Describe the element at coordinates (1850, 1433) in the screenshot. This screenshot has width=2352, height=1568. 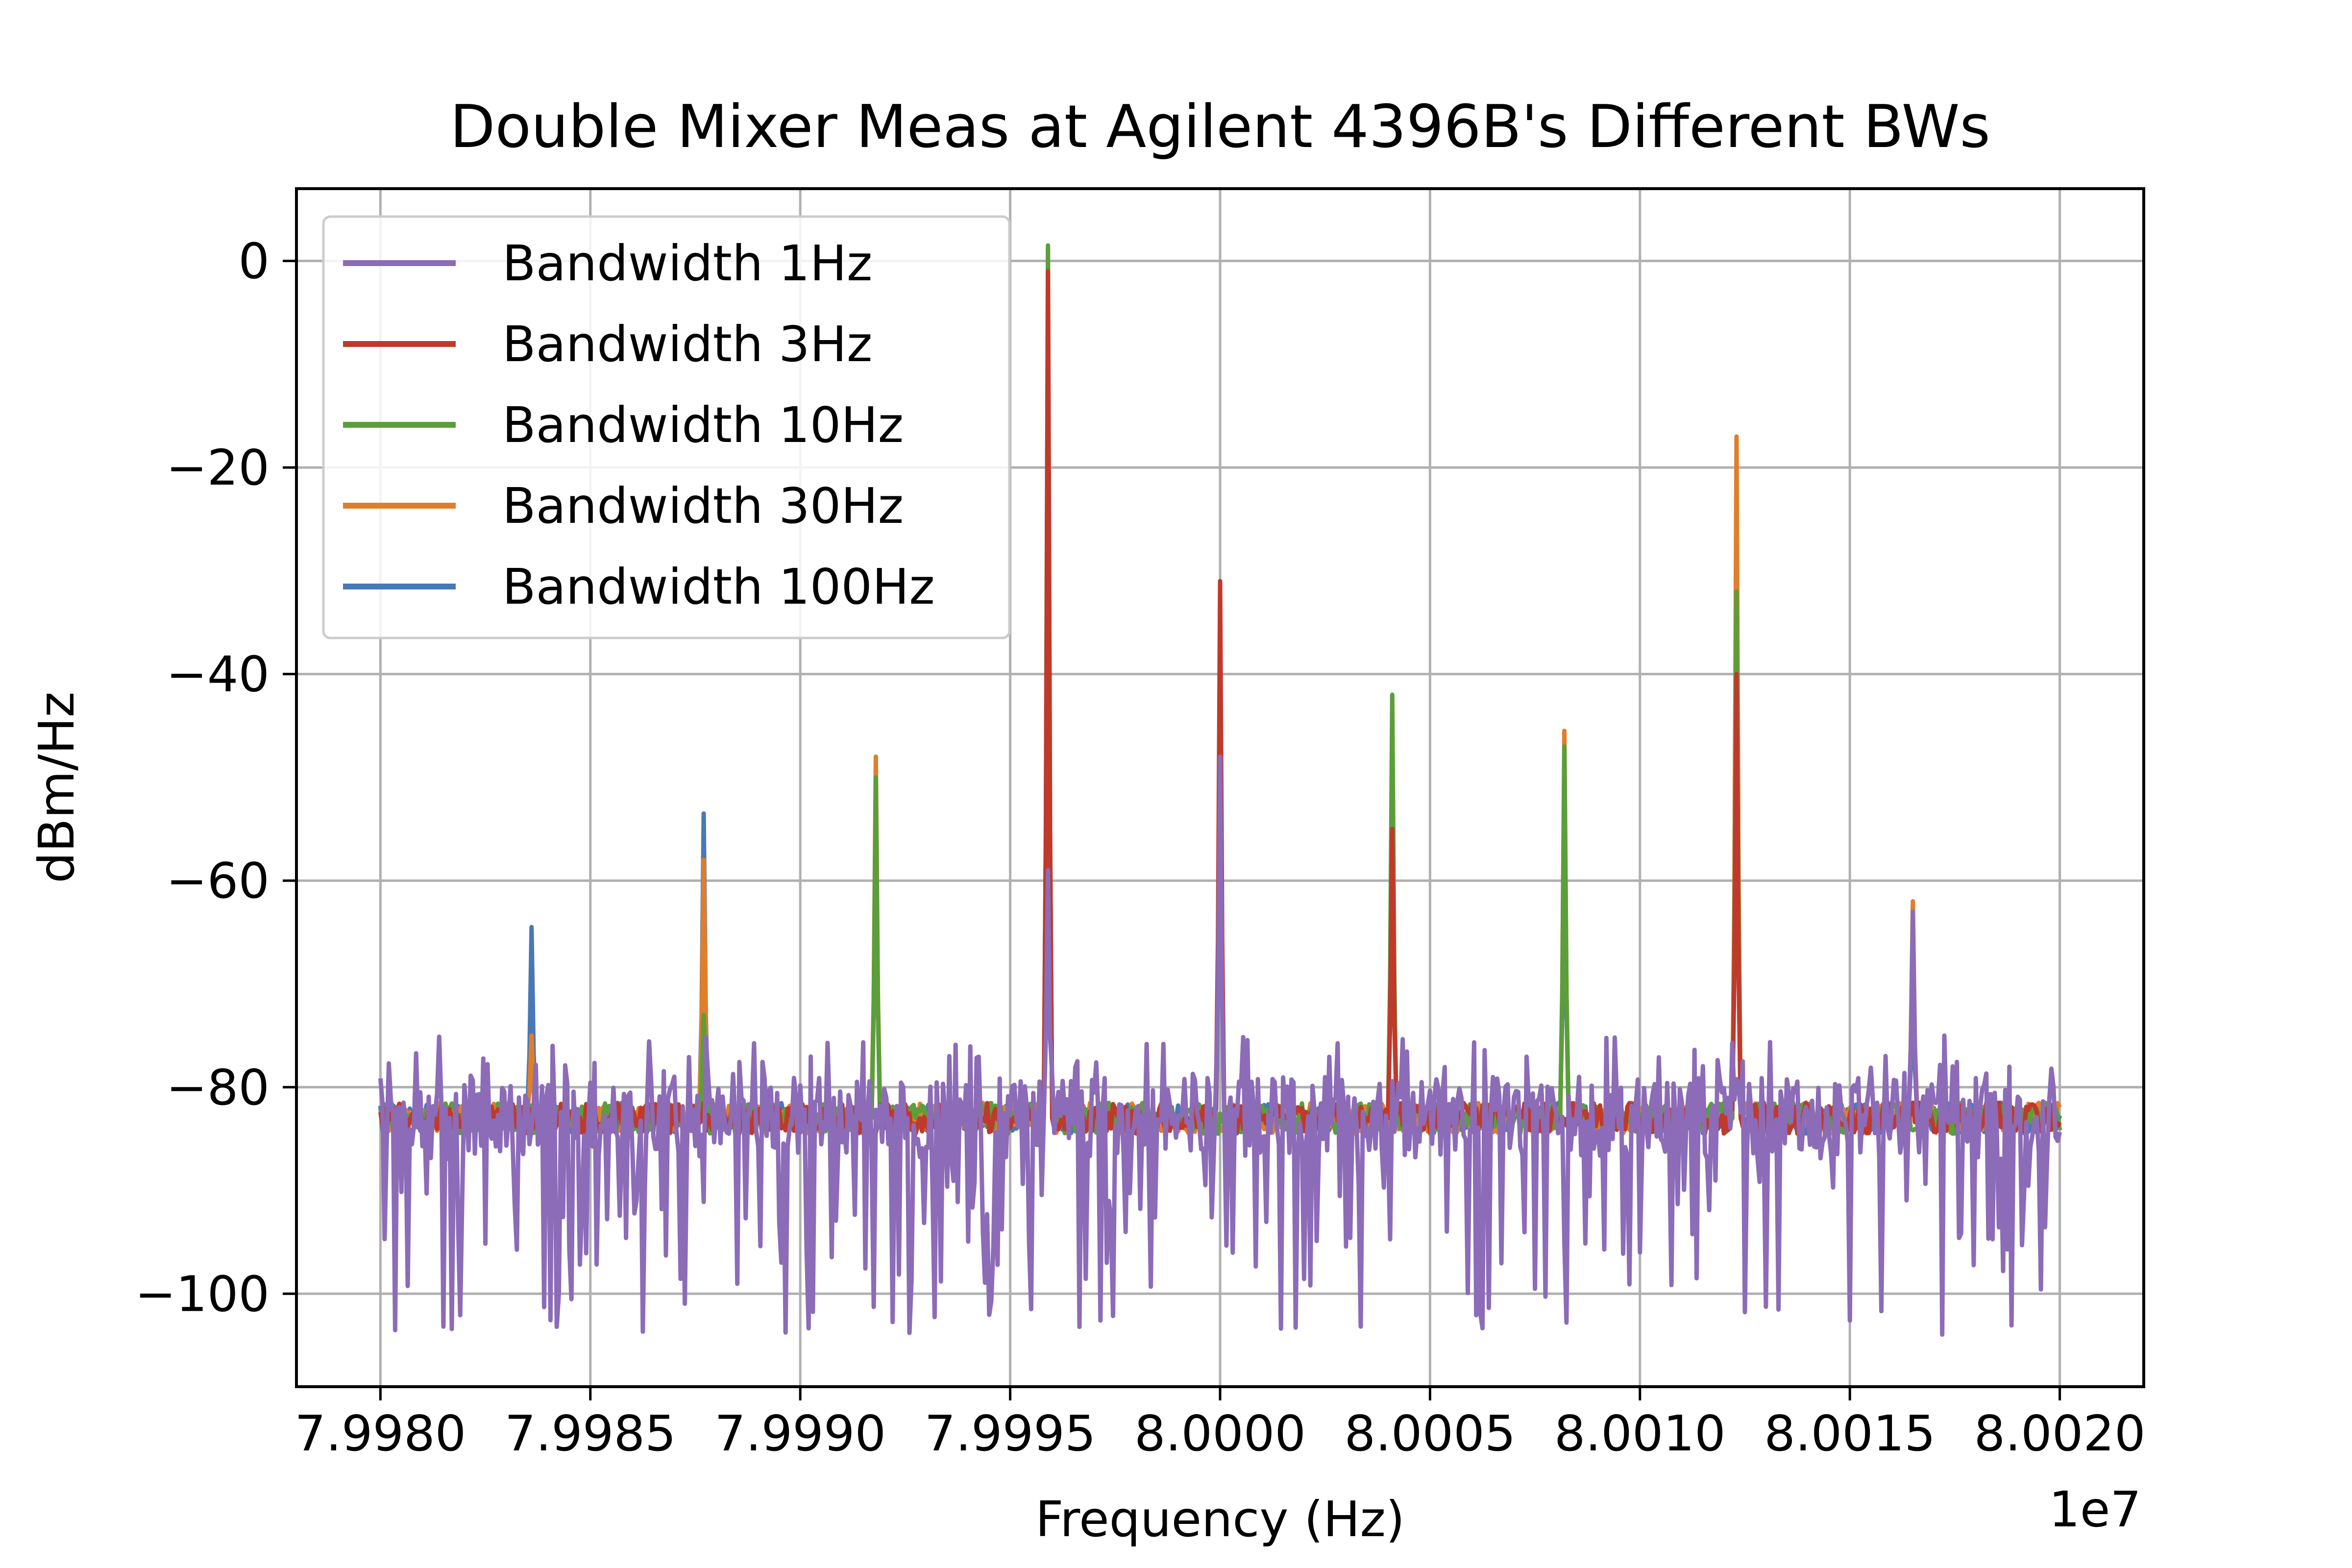
I see `x-tick-label: 8.0015` at that location.